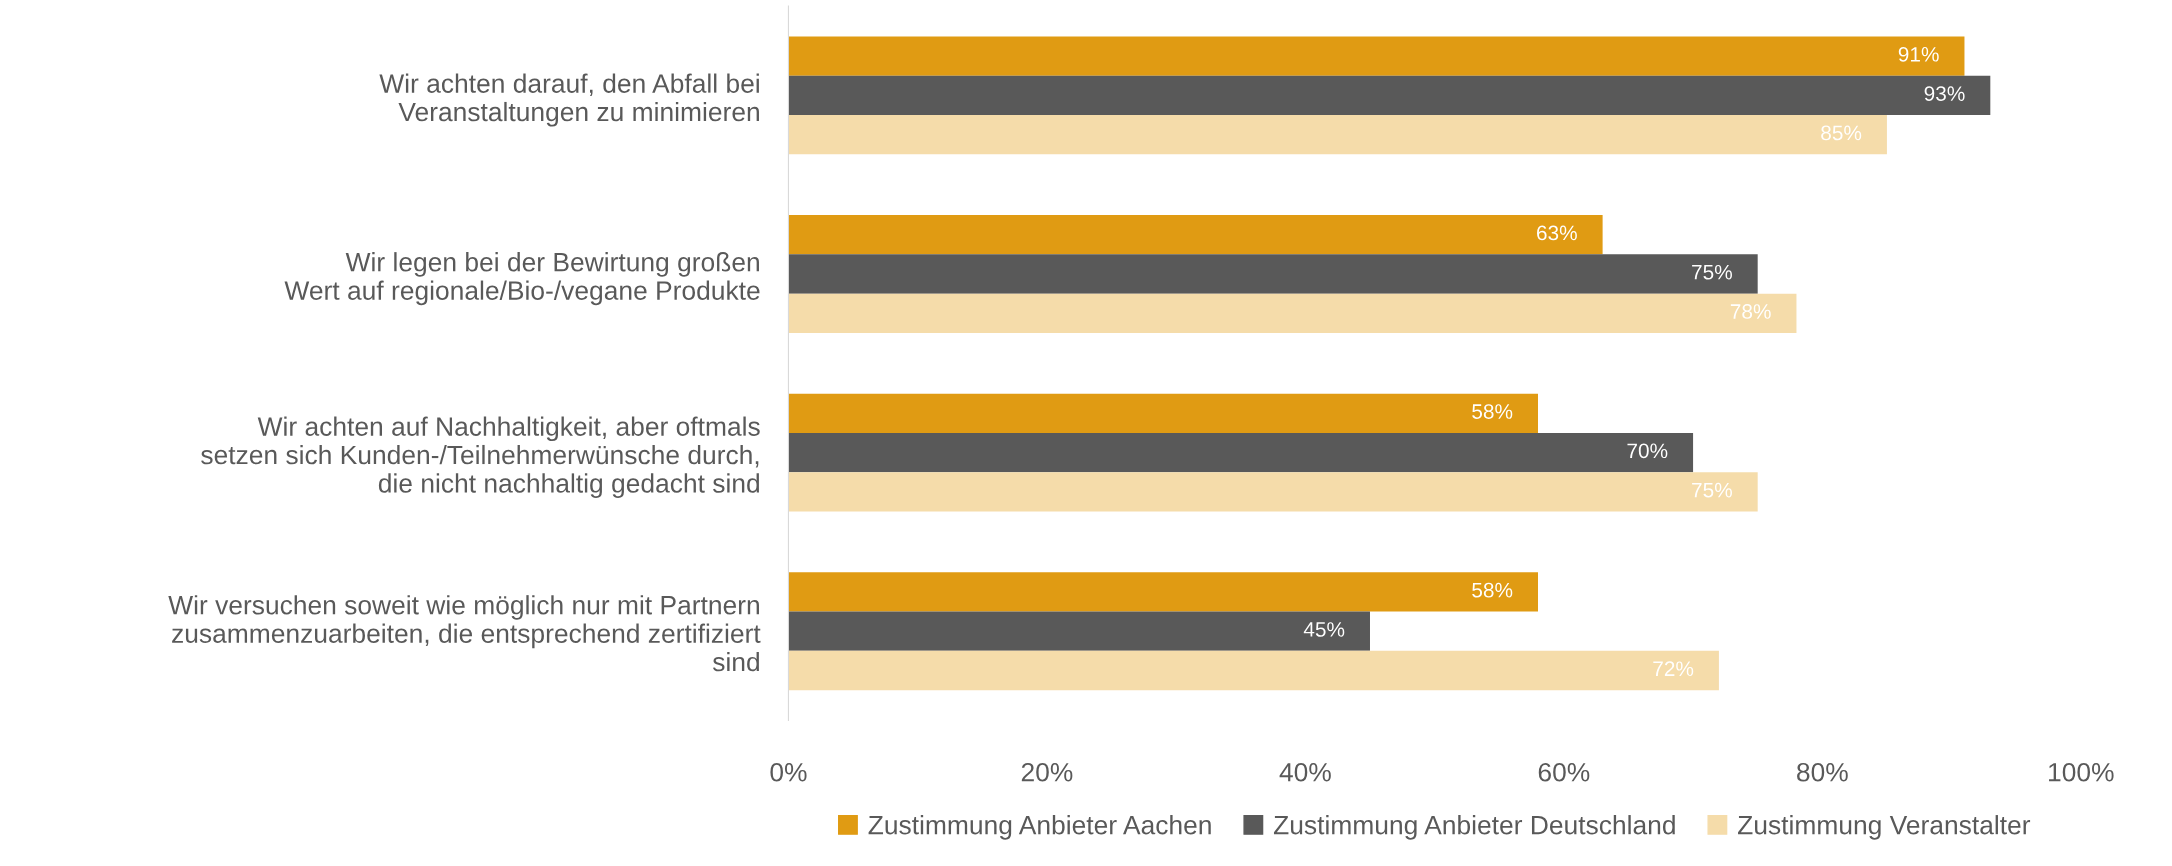 Image resolution: width=2172 pixels, height=866 pixels. Describe the element at coordinates (1047, 772) in the screenshot. I see `x-tick-label: 20%` at that location.